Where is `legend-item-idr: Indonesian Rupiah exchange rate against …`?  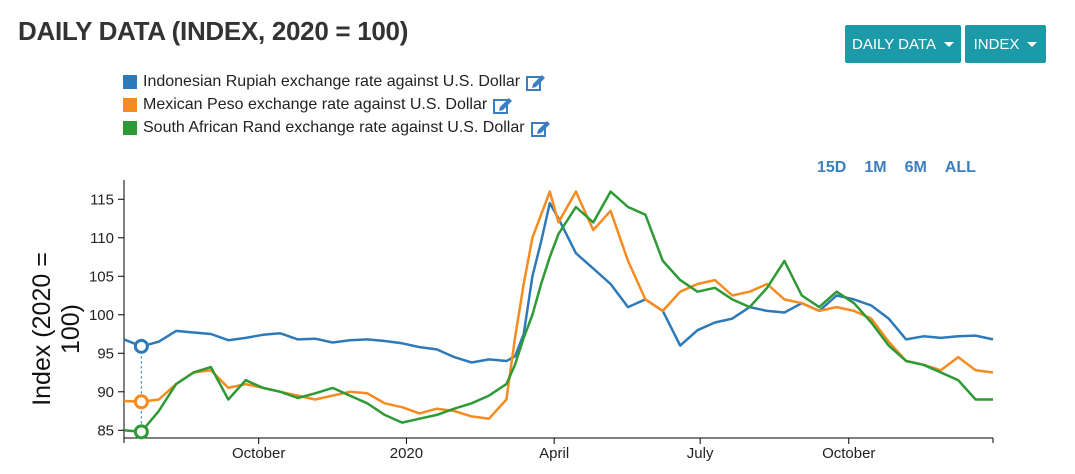 legend-item-idr: Indonesian Rupiah exchange rate against … is located at coordinates (337, 81).